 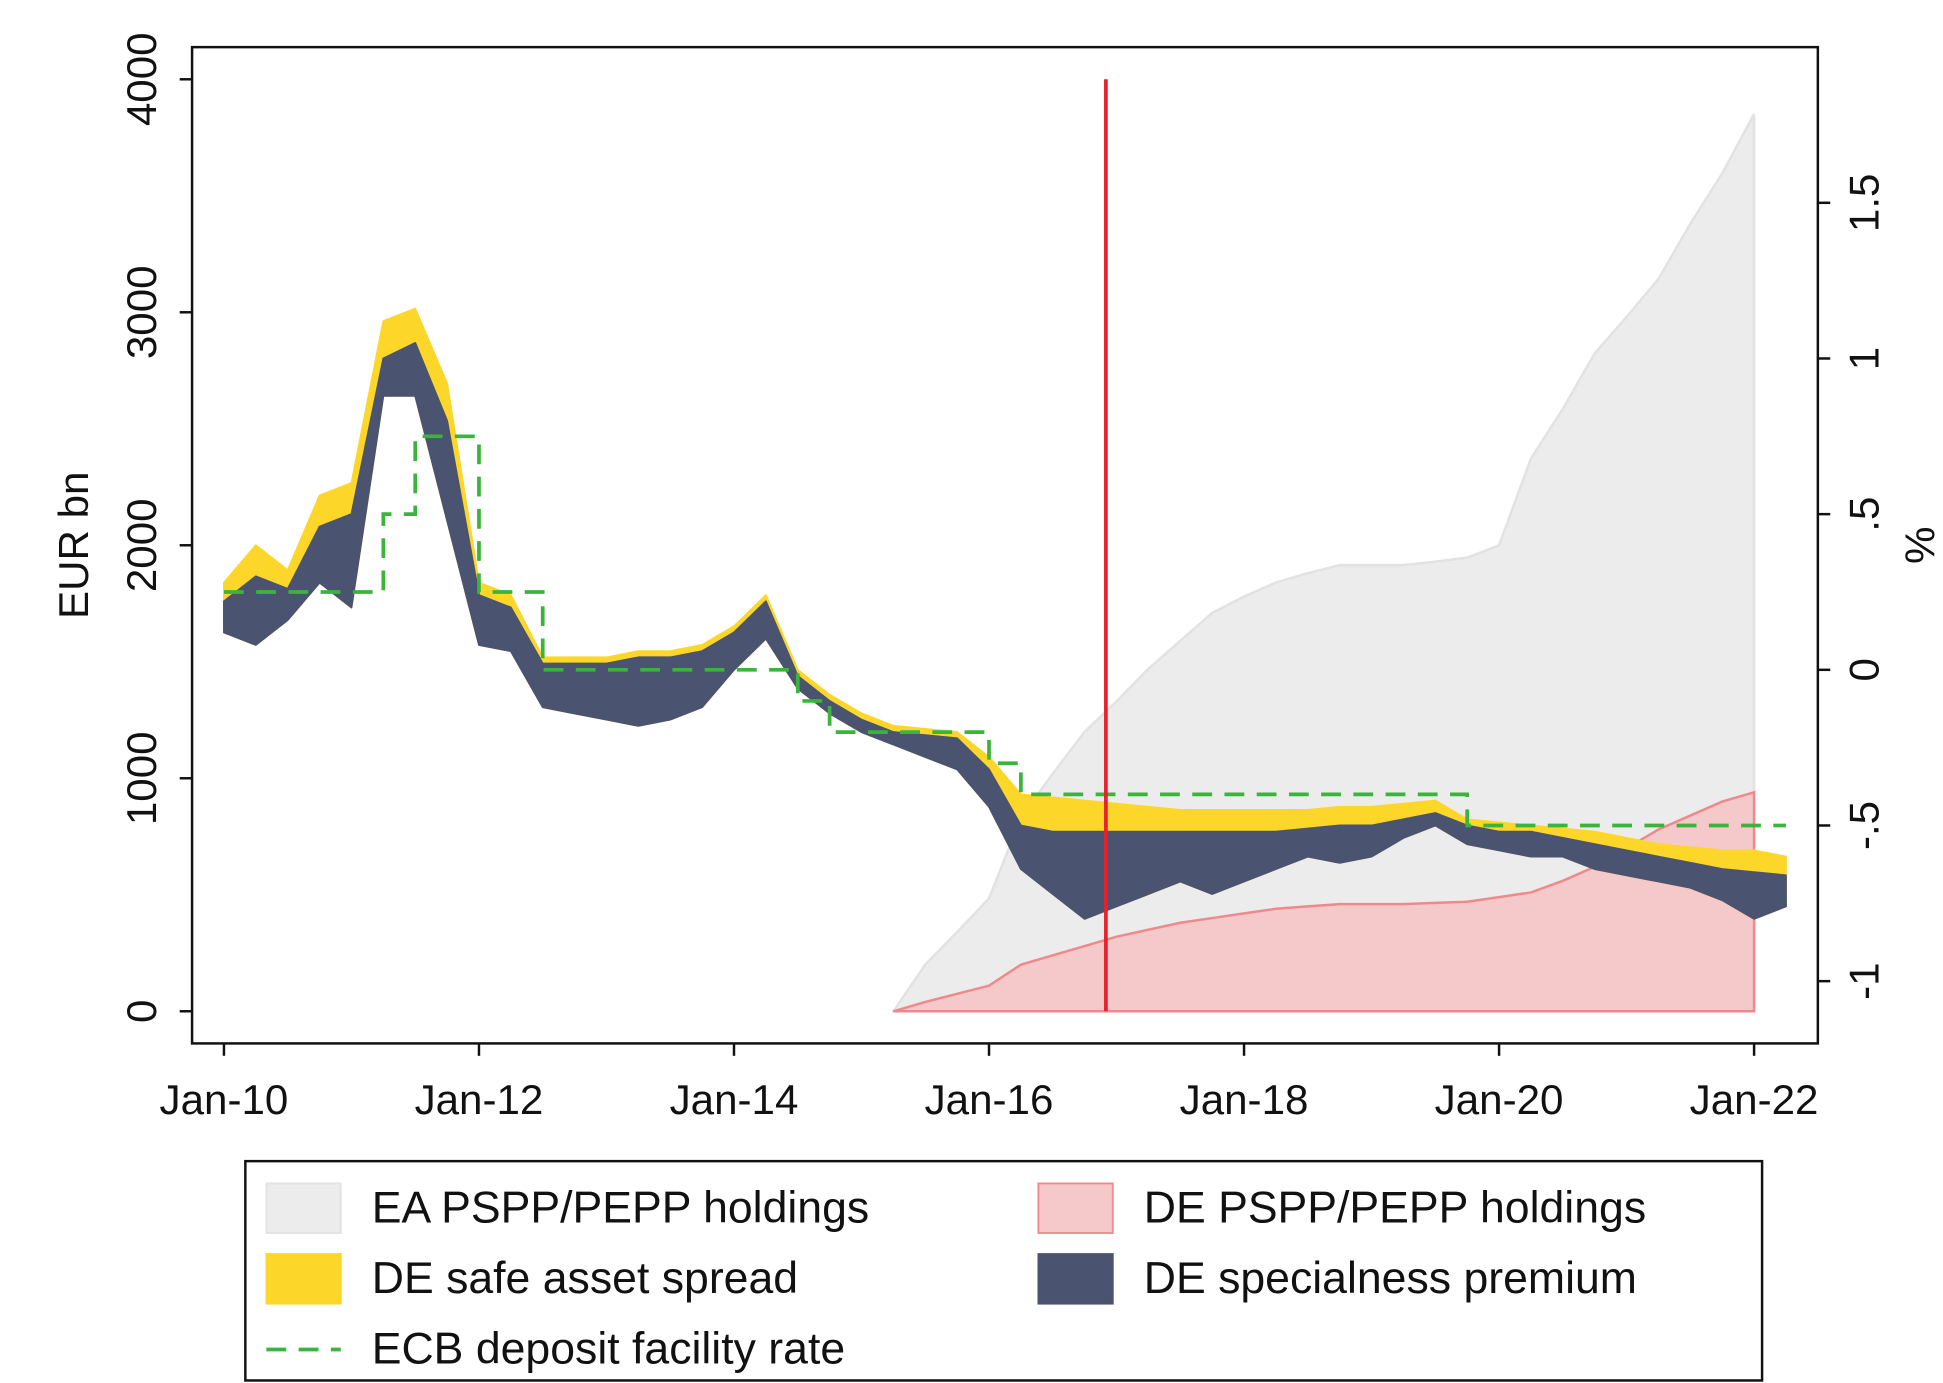 I want to click on y-tick-label: 2000, so click(x=141, y=545).